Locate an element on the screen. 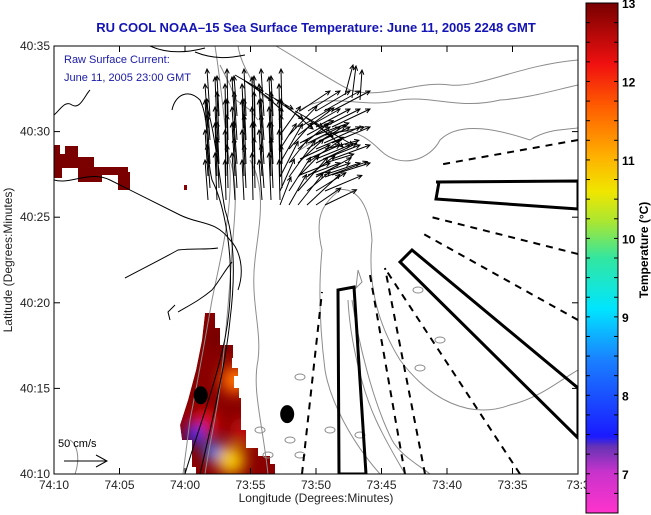 The width and height of the screenshot is (651, 515). y-tick-label: 40:10 is located at coordinates (35, 474).